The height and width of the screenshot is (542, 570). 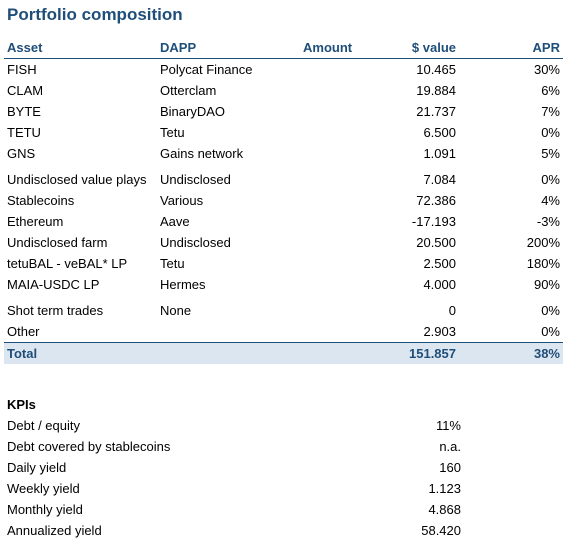 What do you see at coordinates (283, 263) in the screenshot?
I see `table-row: tetuBAL - veBAL* LP Tetu 2.500 180%` at bounding box center [283, 263].